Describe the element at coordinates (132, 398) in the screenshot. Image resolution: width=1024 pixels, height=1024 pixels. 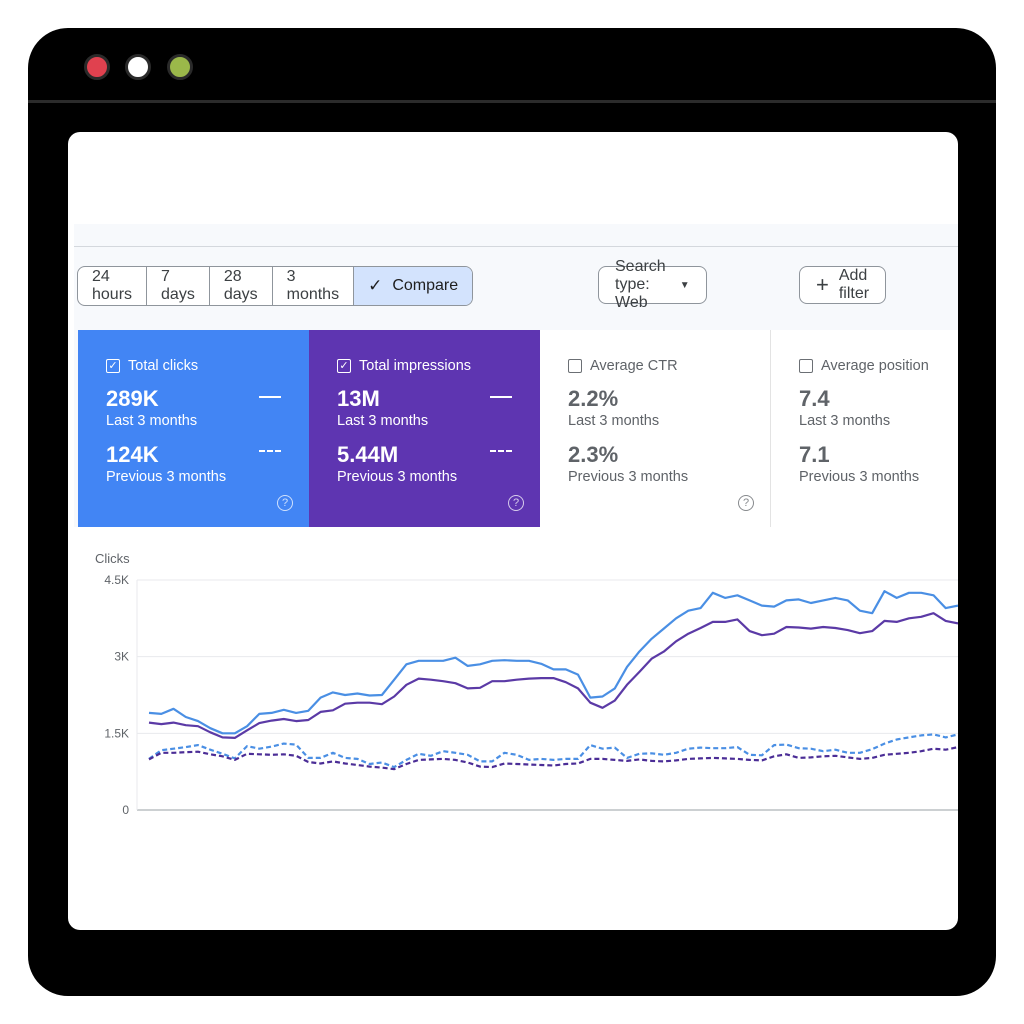
I see `current-value: 289K` at that location.